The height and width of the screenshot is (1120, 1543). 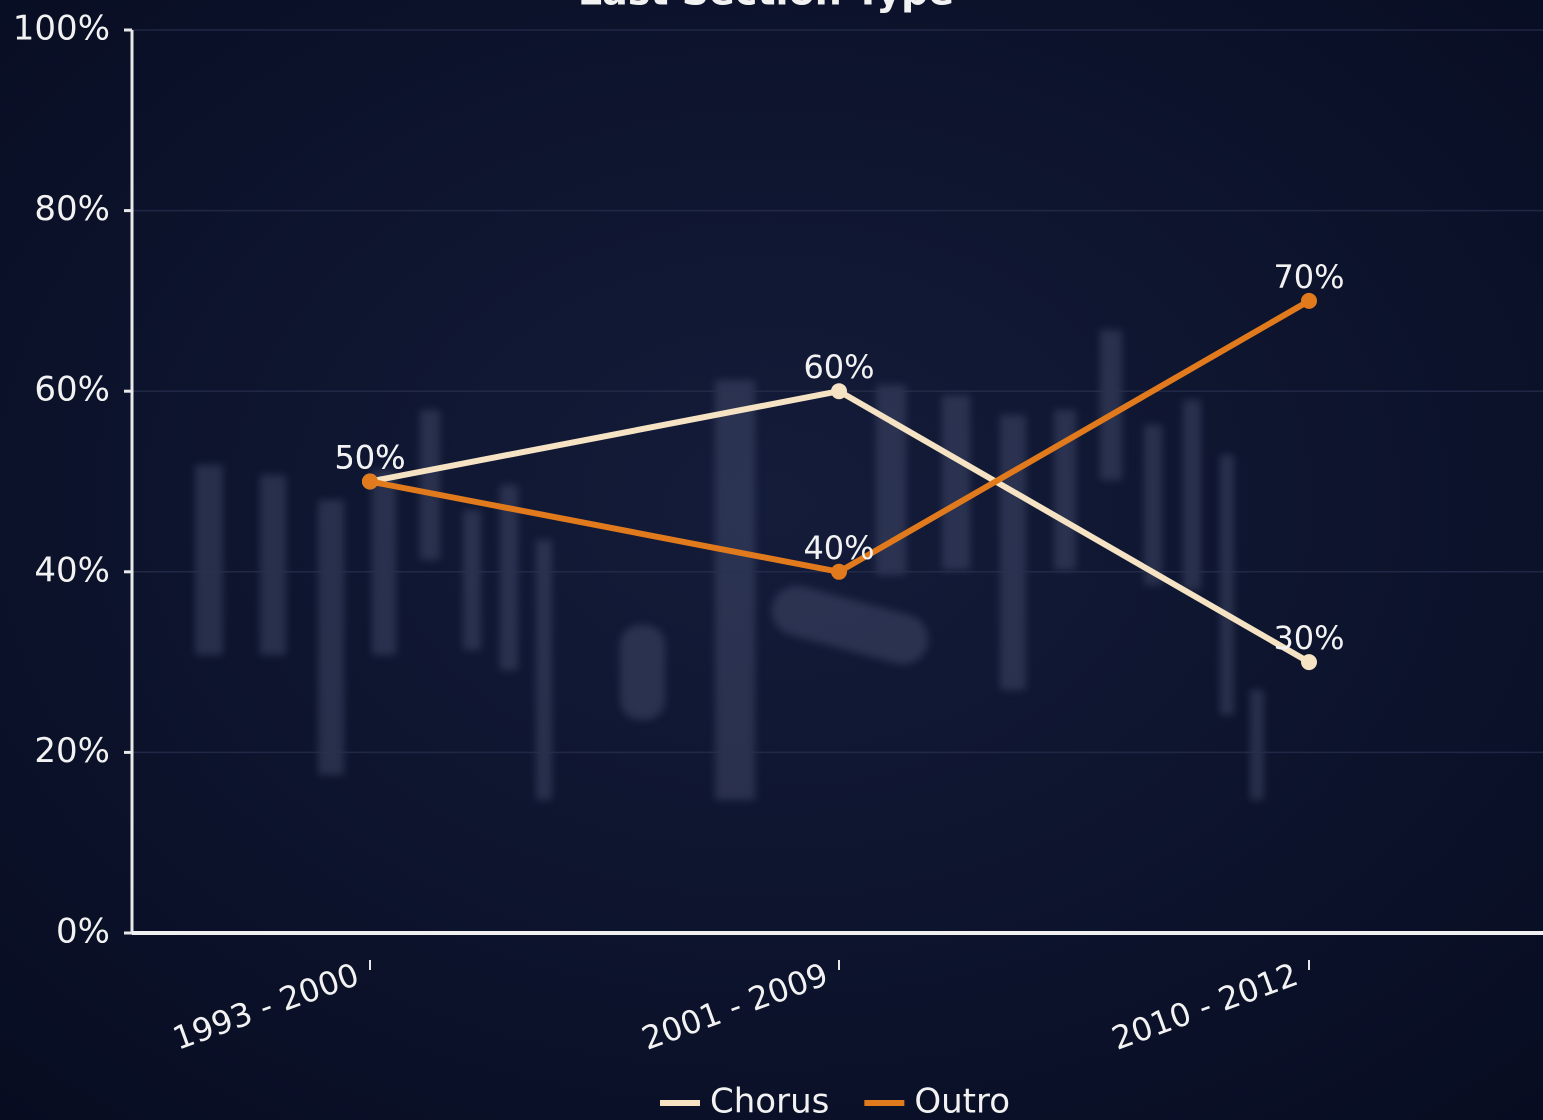 What do you see at coordinates (61, 29) in the screenshot?
I see `y-tick-label: 100%` at bounding box center [61, 29].